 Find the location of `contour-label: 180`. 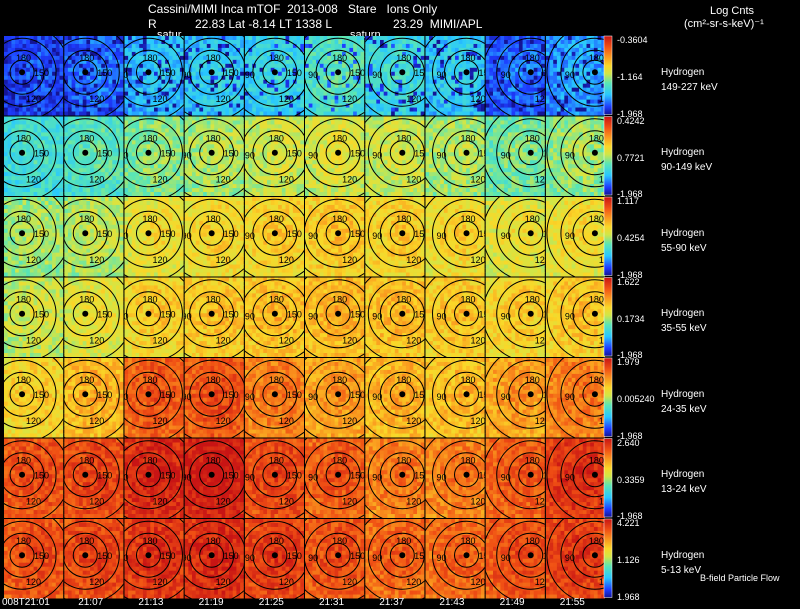

contour-label: 180 is located at coordinates (149, 58).